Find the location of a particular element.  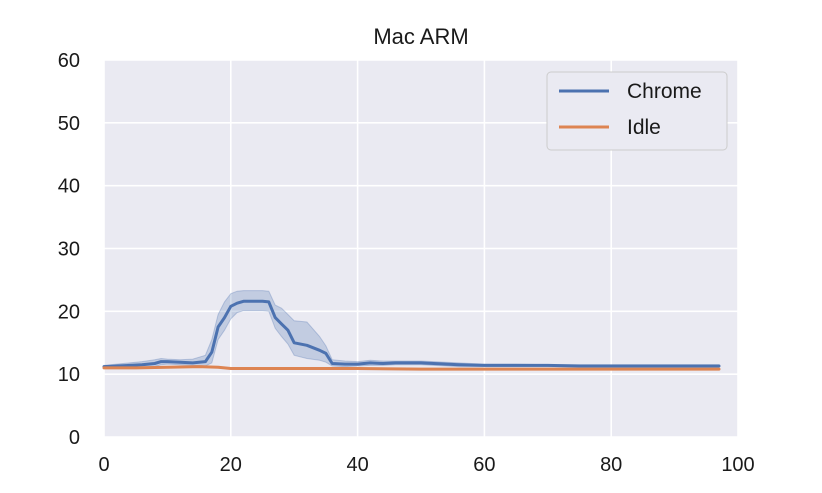

legend: Chrome Idle is located at coordinates (637, 111).